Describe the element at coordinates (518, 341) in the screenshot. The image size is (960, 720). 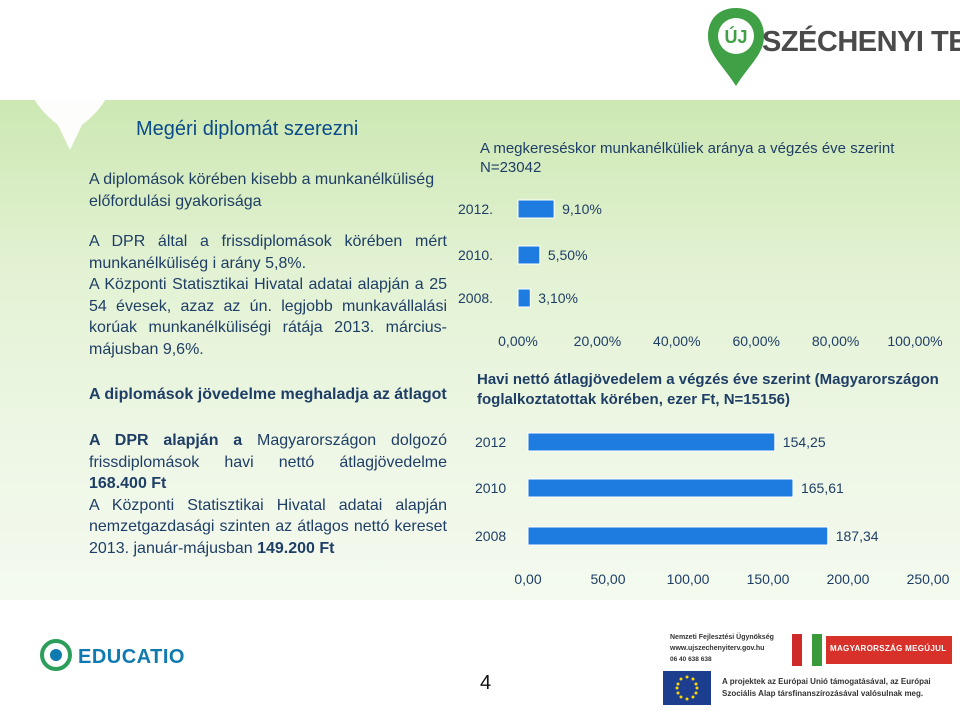
I see `chart1-tick-label: 0,00%` at that location.